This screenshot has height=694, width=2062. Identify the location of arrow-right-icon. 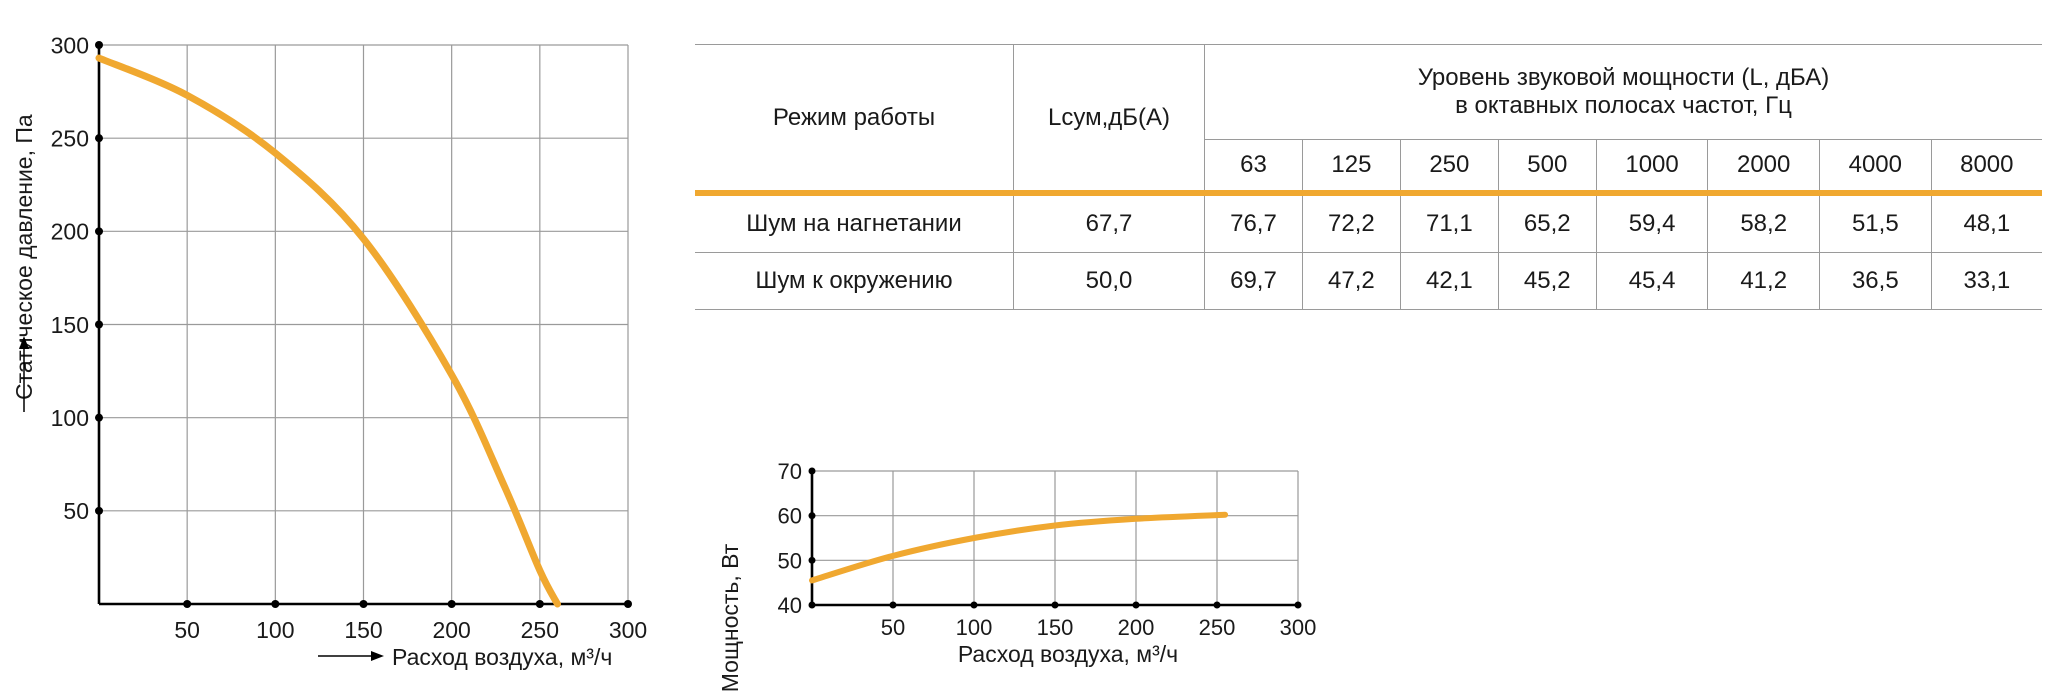
(351, 656).